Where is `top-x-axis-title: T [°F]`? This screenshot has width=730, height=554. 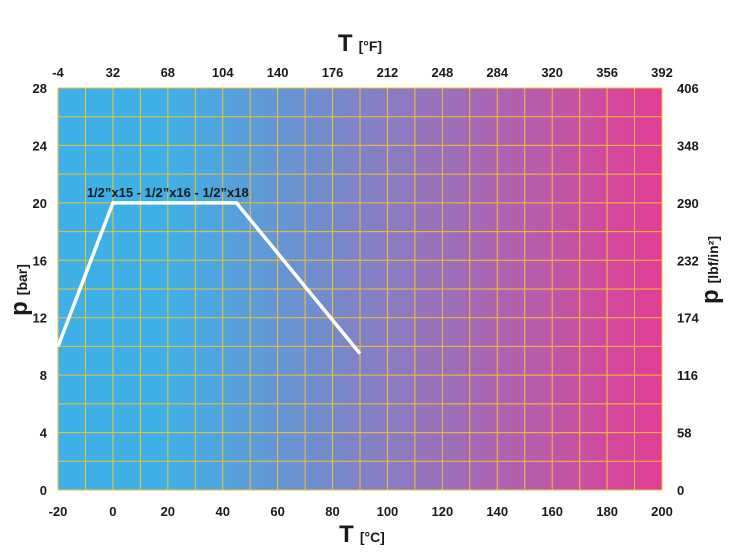 top-x-axis-title: T [°F] is located at coordinates (360, 43).